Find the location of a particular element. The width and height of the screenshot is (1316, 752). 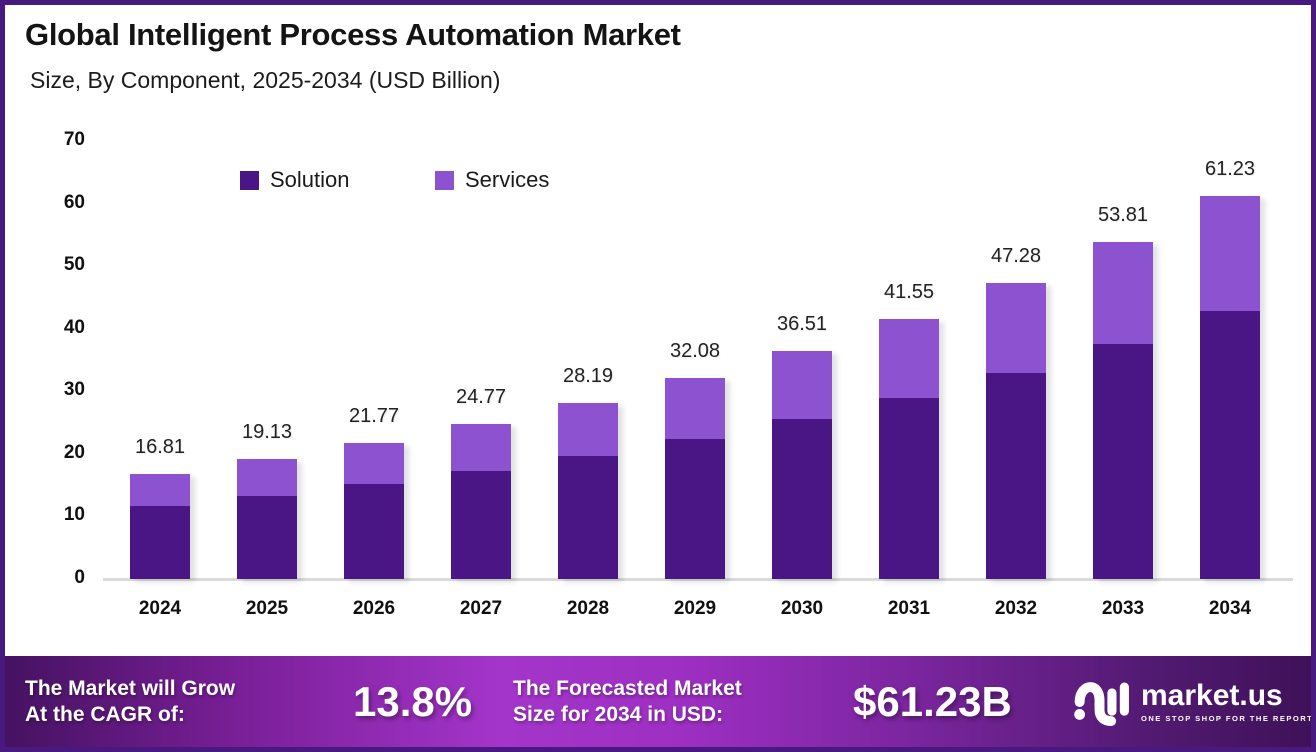

bar-2024-services-segment is located at coordinates (160, 490).